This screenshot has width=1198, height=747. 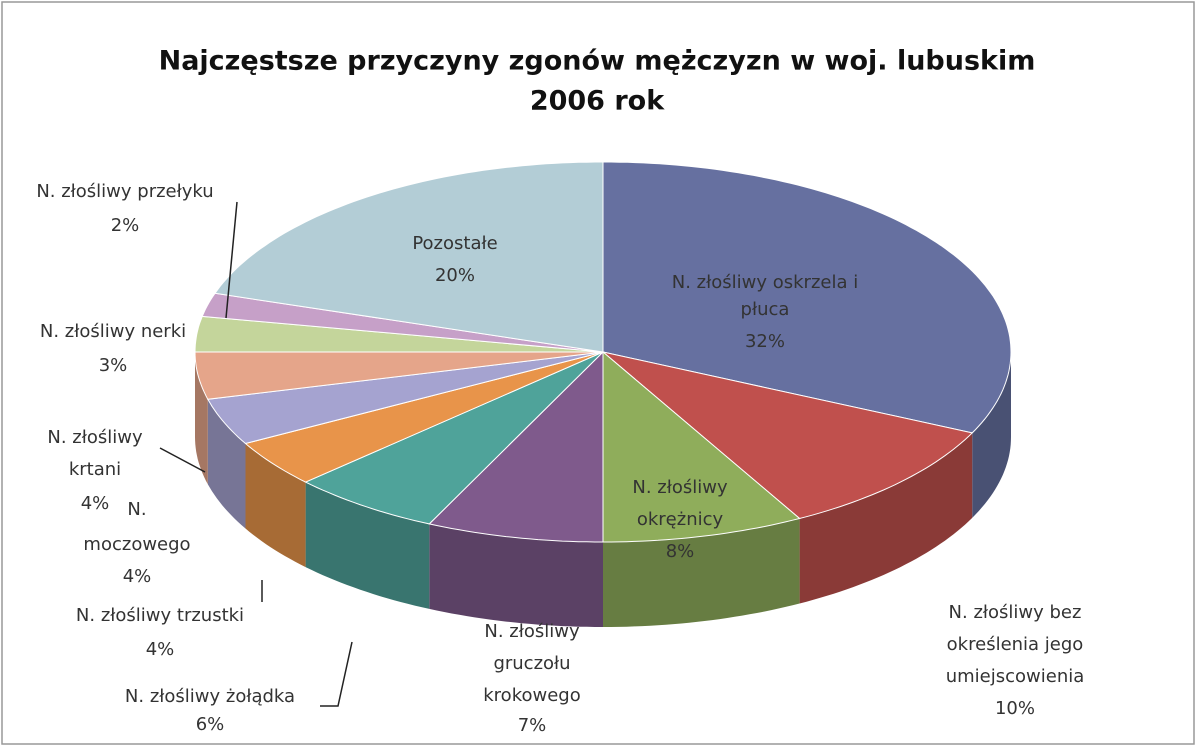 I want to click on data-label-value: 7%, so click(x=532, y=725).